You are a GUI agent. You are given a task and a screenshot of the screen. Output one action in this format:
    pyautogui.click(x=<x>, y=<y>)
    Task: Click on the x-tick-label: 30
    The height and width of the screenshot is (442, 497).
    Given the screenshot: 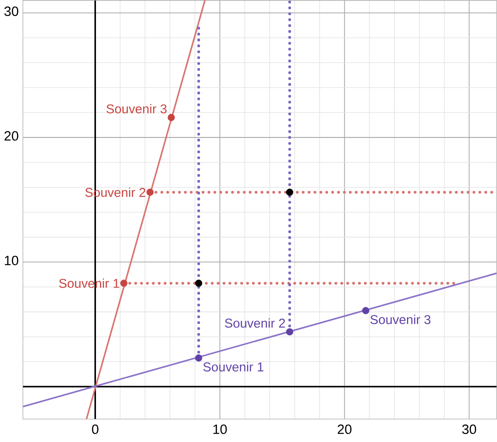 What is the action you would take?
    pyautogui.click(x=469, y=429)
    